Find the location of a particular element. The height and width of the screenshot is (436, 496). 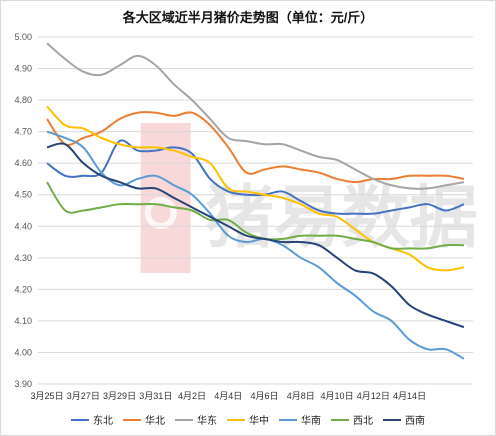

x-tick-label: 4月4日 is located at coordinates (228, 396).